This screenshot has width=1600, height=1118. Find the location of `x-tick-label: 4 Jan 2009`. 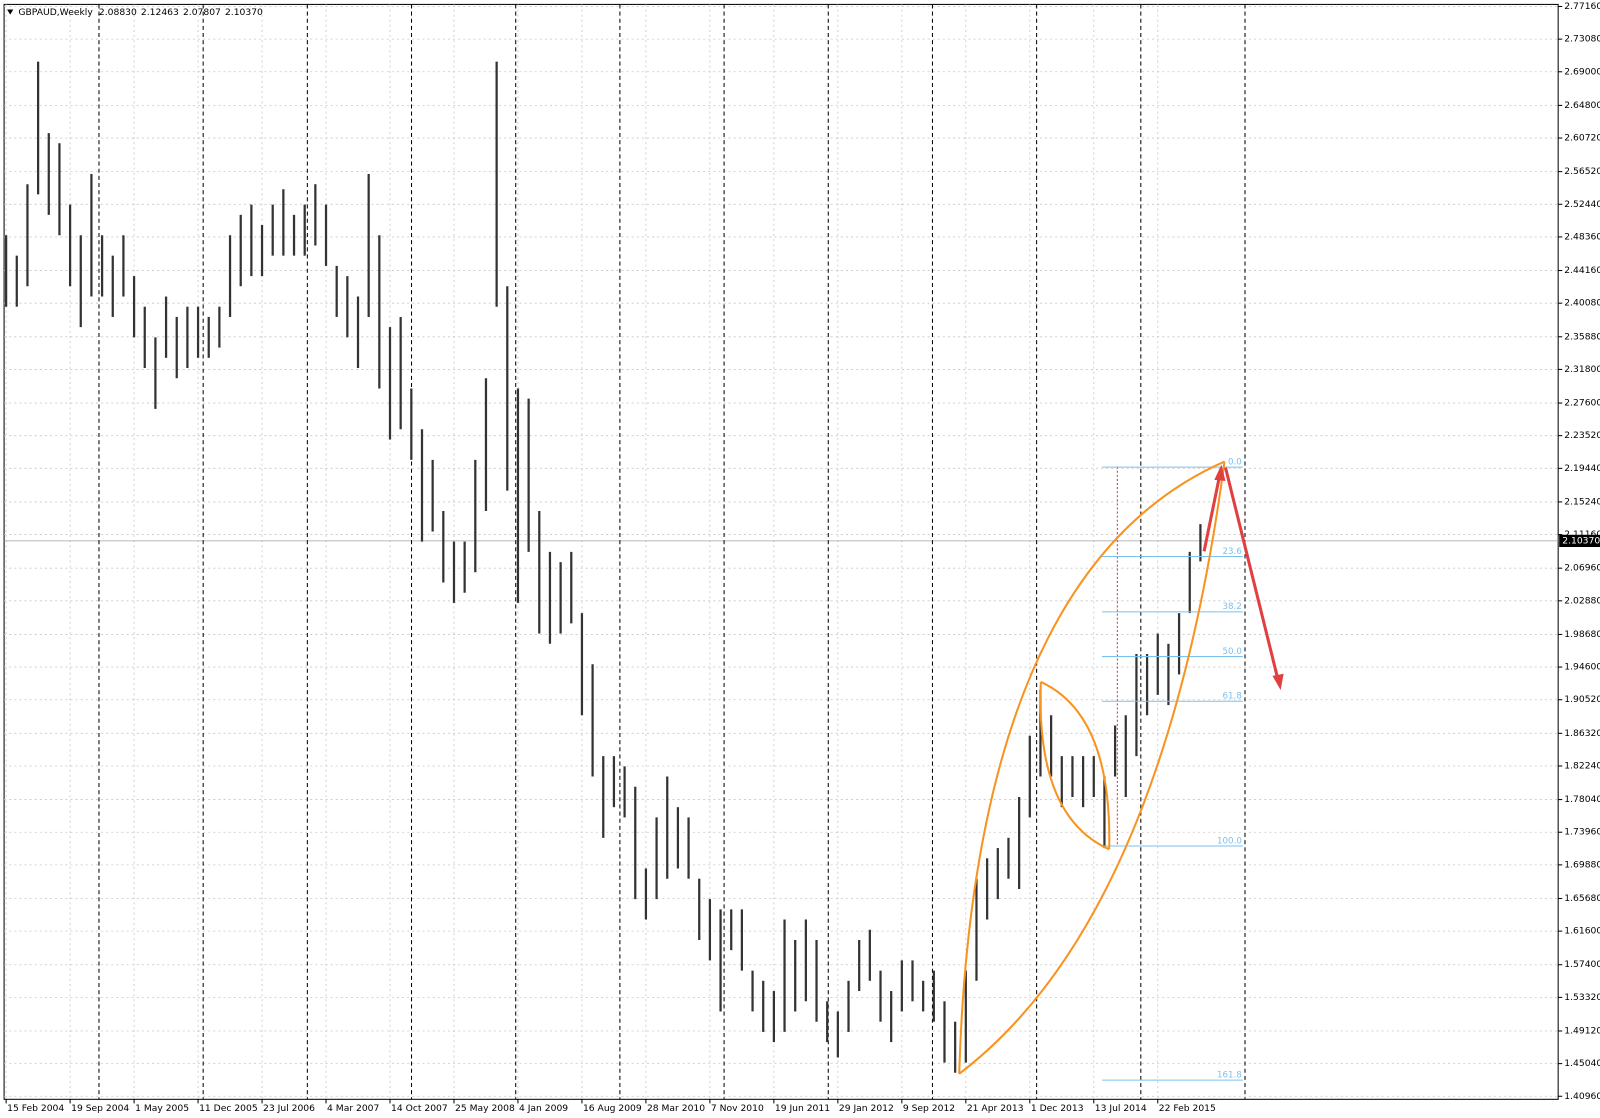

x-tick-label: 4 Jan 2009 is located at coordinates (543, 1108).